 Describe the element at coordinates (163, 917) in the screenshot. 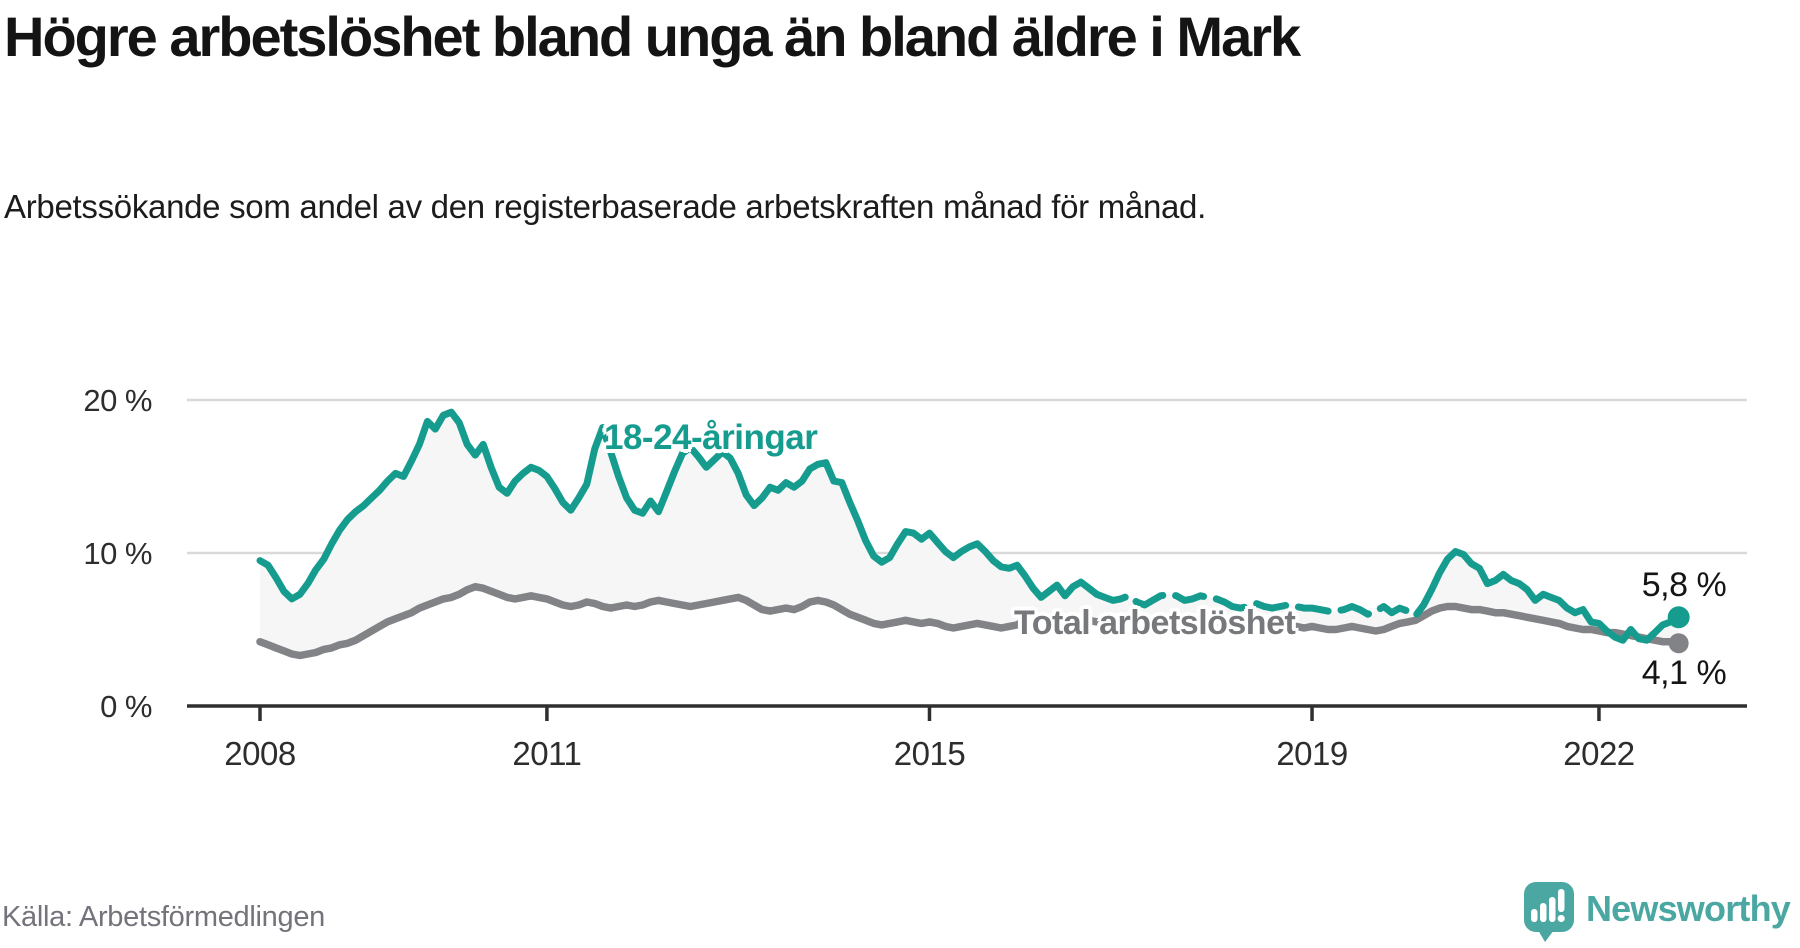

I see `source-note: Källa: Arbetsförmedlingen` at that location.